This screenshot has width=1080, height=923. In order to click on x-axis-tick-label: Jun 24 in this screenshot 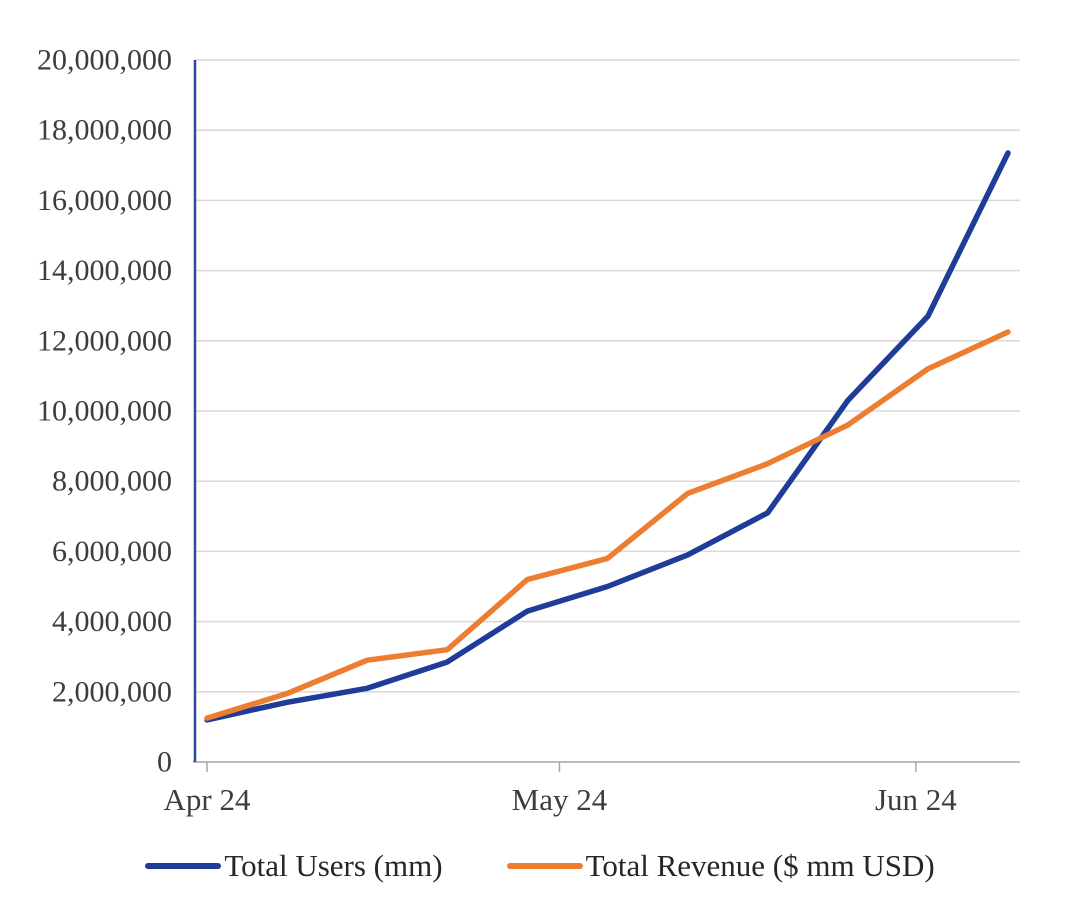, I will do `click(916, 799)`.